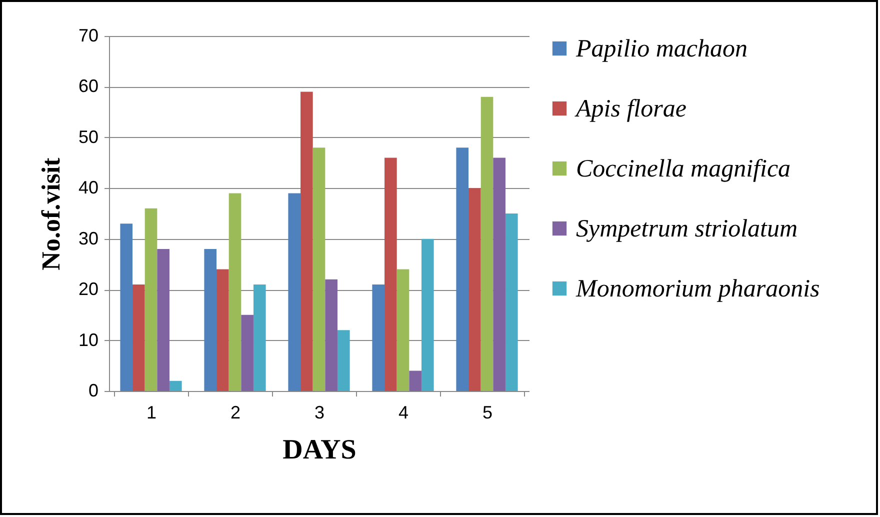 This screenshot has width=880, height=517. Describe the element at coordinates (235, 412) in the screenshot. I see `x-tick-label: 2` at that location.